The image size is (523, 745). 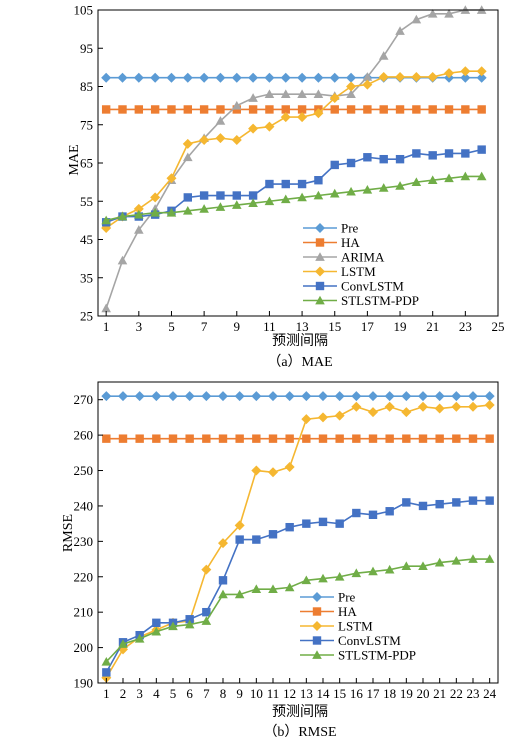 I want to click on mae-legend-marker-stlstm-pdp, so click(x=320, y=300).